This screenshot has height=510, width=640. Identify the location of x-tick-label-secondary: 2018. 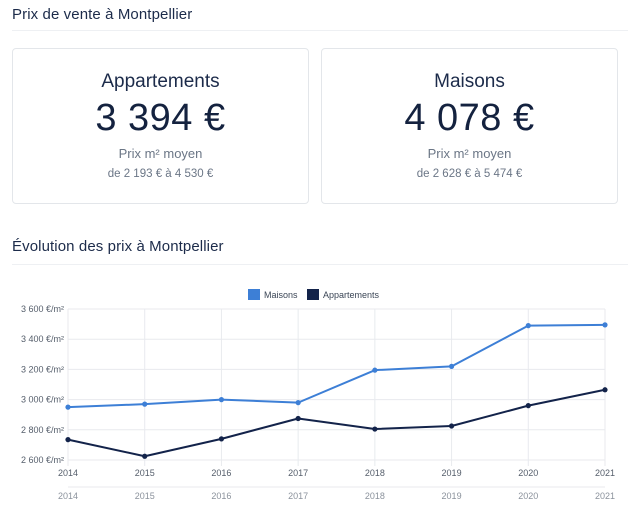
(375, 496).